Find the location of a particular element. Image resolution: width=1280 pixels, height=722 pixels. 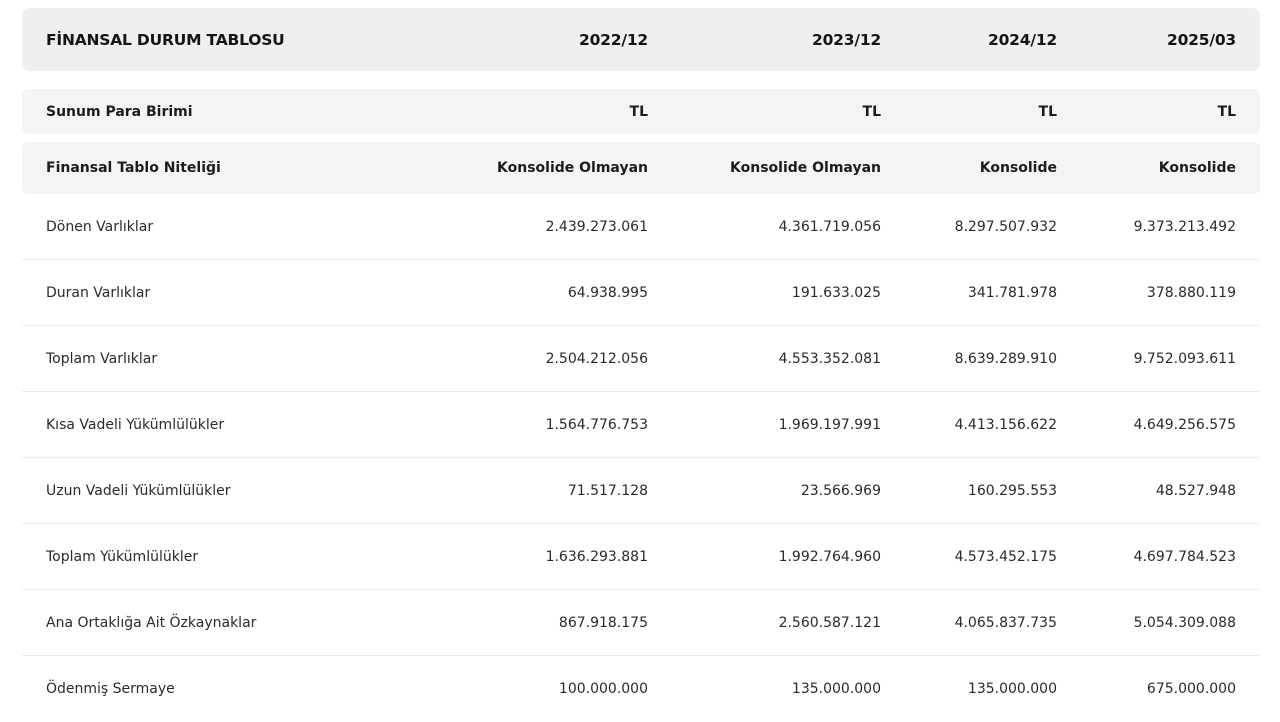

cell-value: 191.633.025 is located at coordinates (836, 292).